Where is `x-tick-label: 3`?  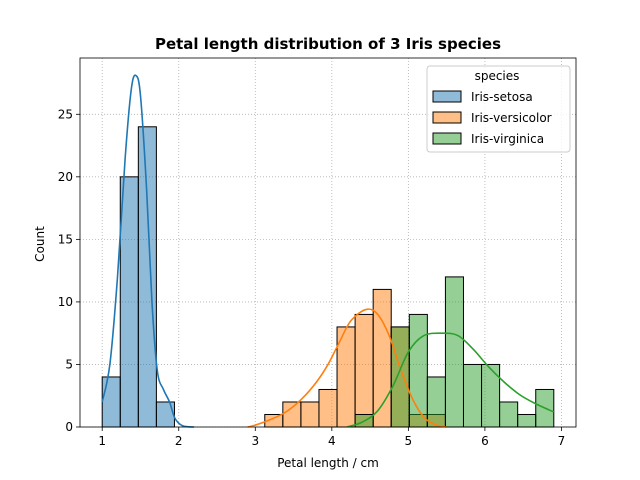 x-tick-label: 3 is located at coordinates (255, 441).